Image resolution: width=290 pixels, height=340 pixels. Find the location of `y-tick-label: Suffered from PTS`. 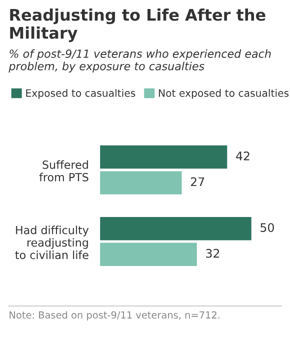

y-tick-label: Suffered from PTS is located at coordinates (63, 171).